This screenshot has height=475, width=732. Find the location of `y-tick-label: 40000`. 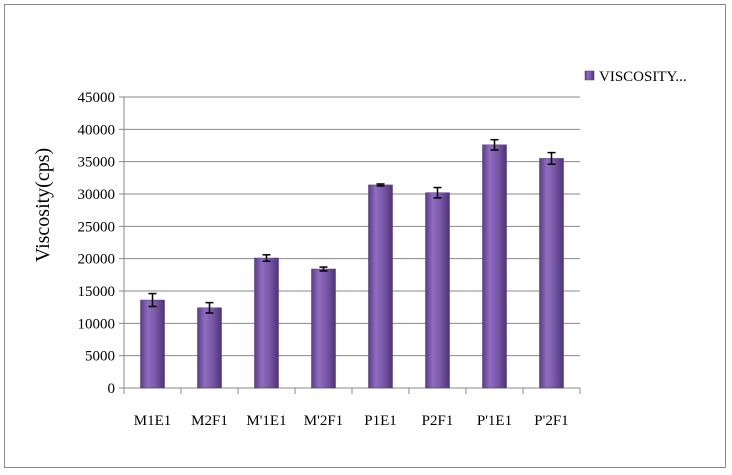

y-tick-label: 40000 is located at coordinates (97, 130).